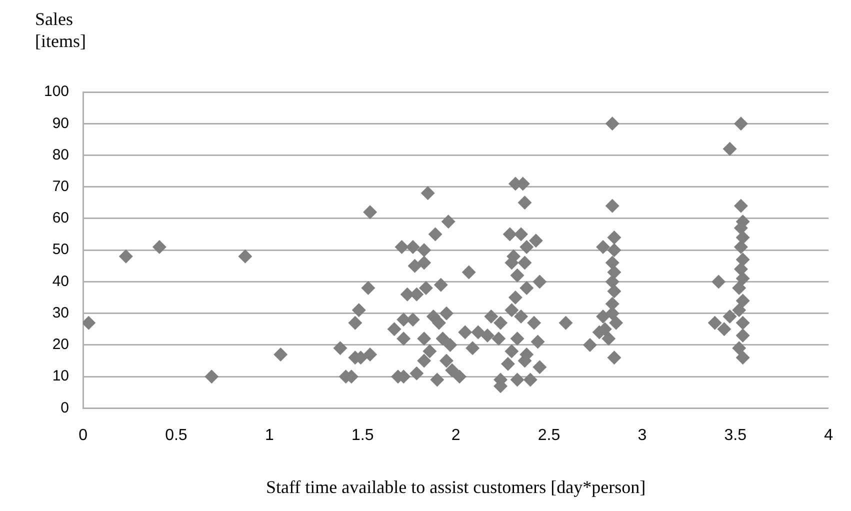  What do you see at coordinates (61, 249) in the screenshot?
I see `y-tick-label: 50` at bounding box center [61, 249].